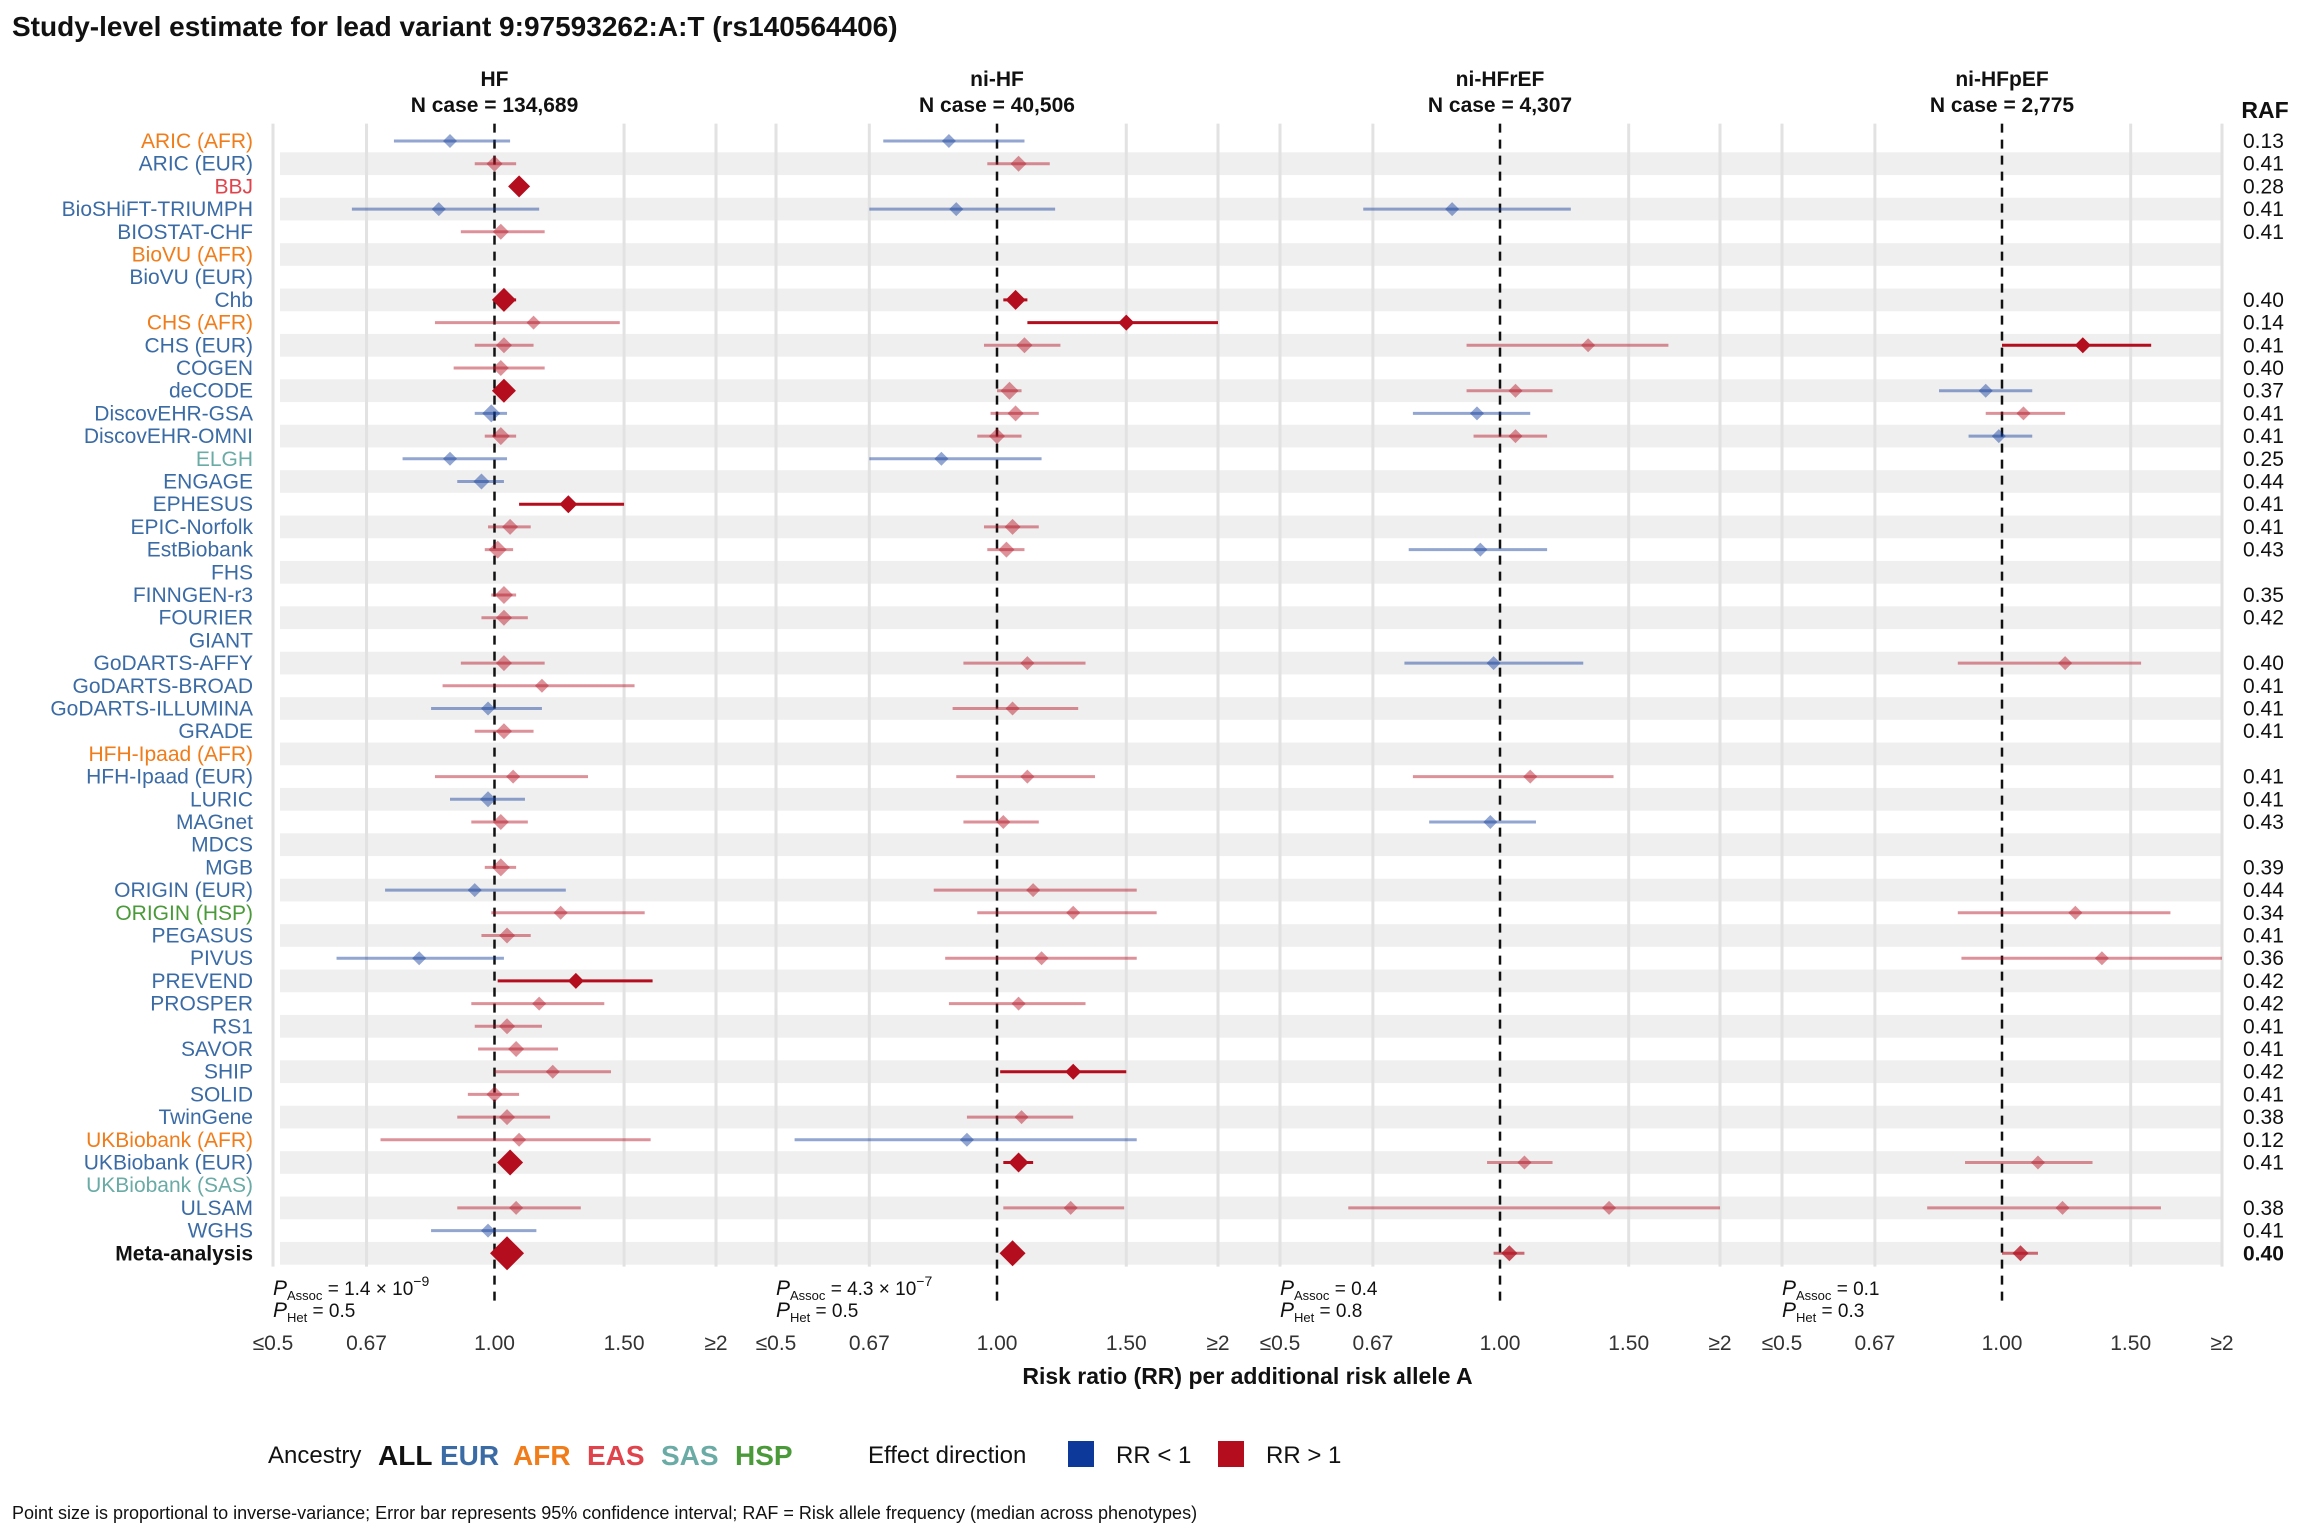  Describe the element at coordinates (405, 1455) in the screenshot. I see `ancestry-legend-all: ALL` at that location.